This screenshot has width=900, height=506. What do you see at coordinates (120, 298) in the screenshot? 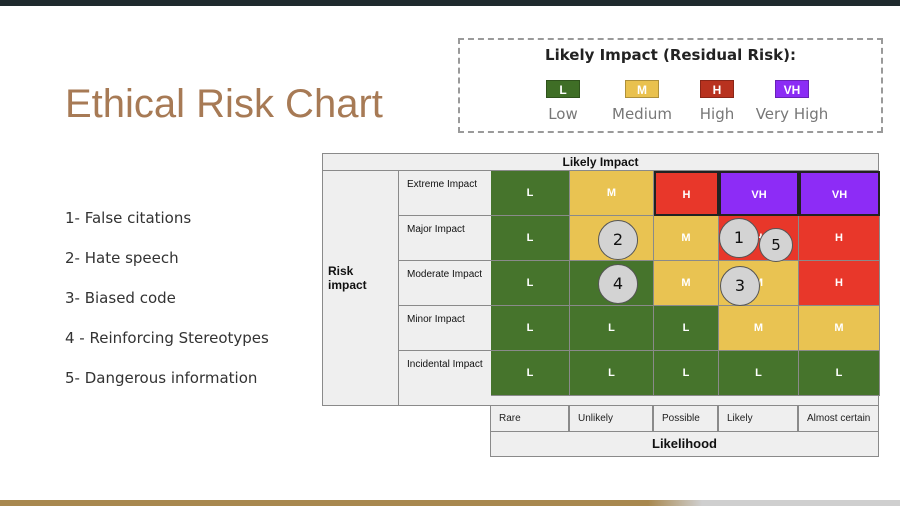
I see `risk-item: 3- Biased code` at bounding box center [120, 298].